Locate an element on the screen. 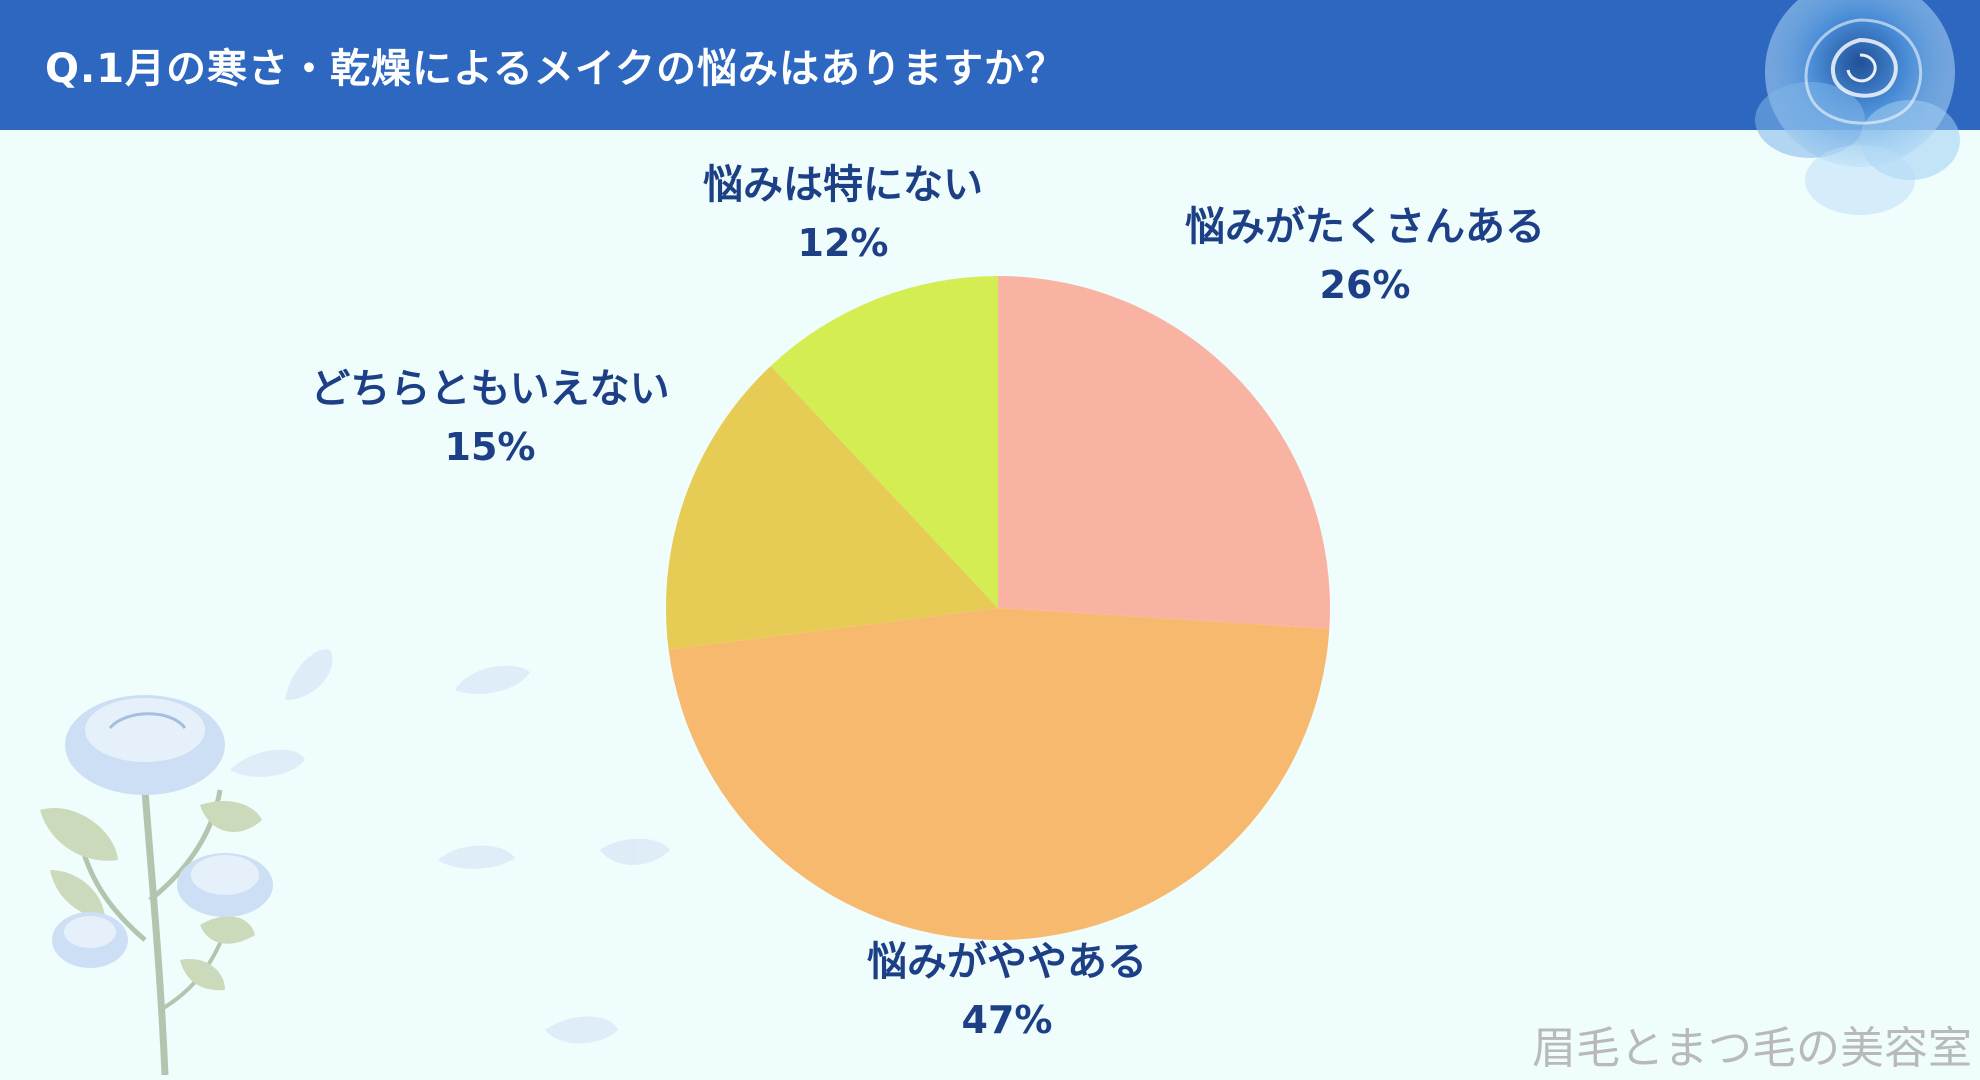  slice-label: どちらともいえない is located at coordinates (489, 389).